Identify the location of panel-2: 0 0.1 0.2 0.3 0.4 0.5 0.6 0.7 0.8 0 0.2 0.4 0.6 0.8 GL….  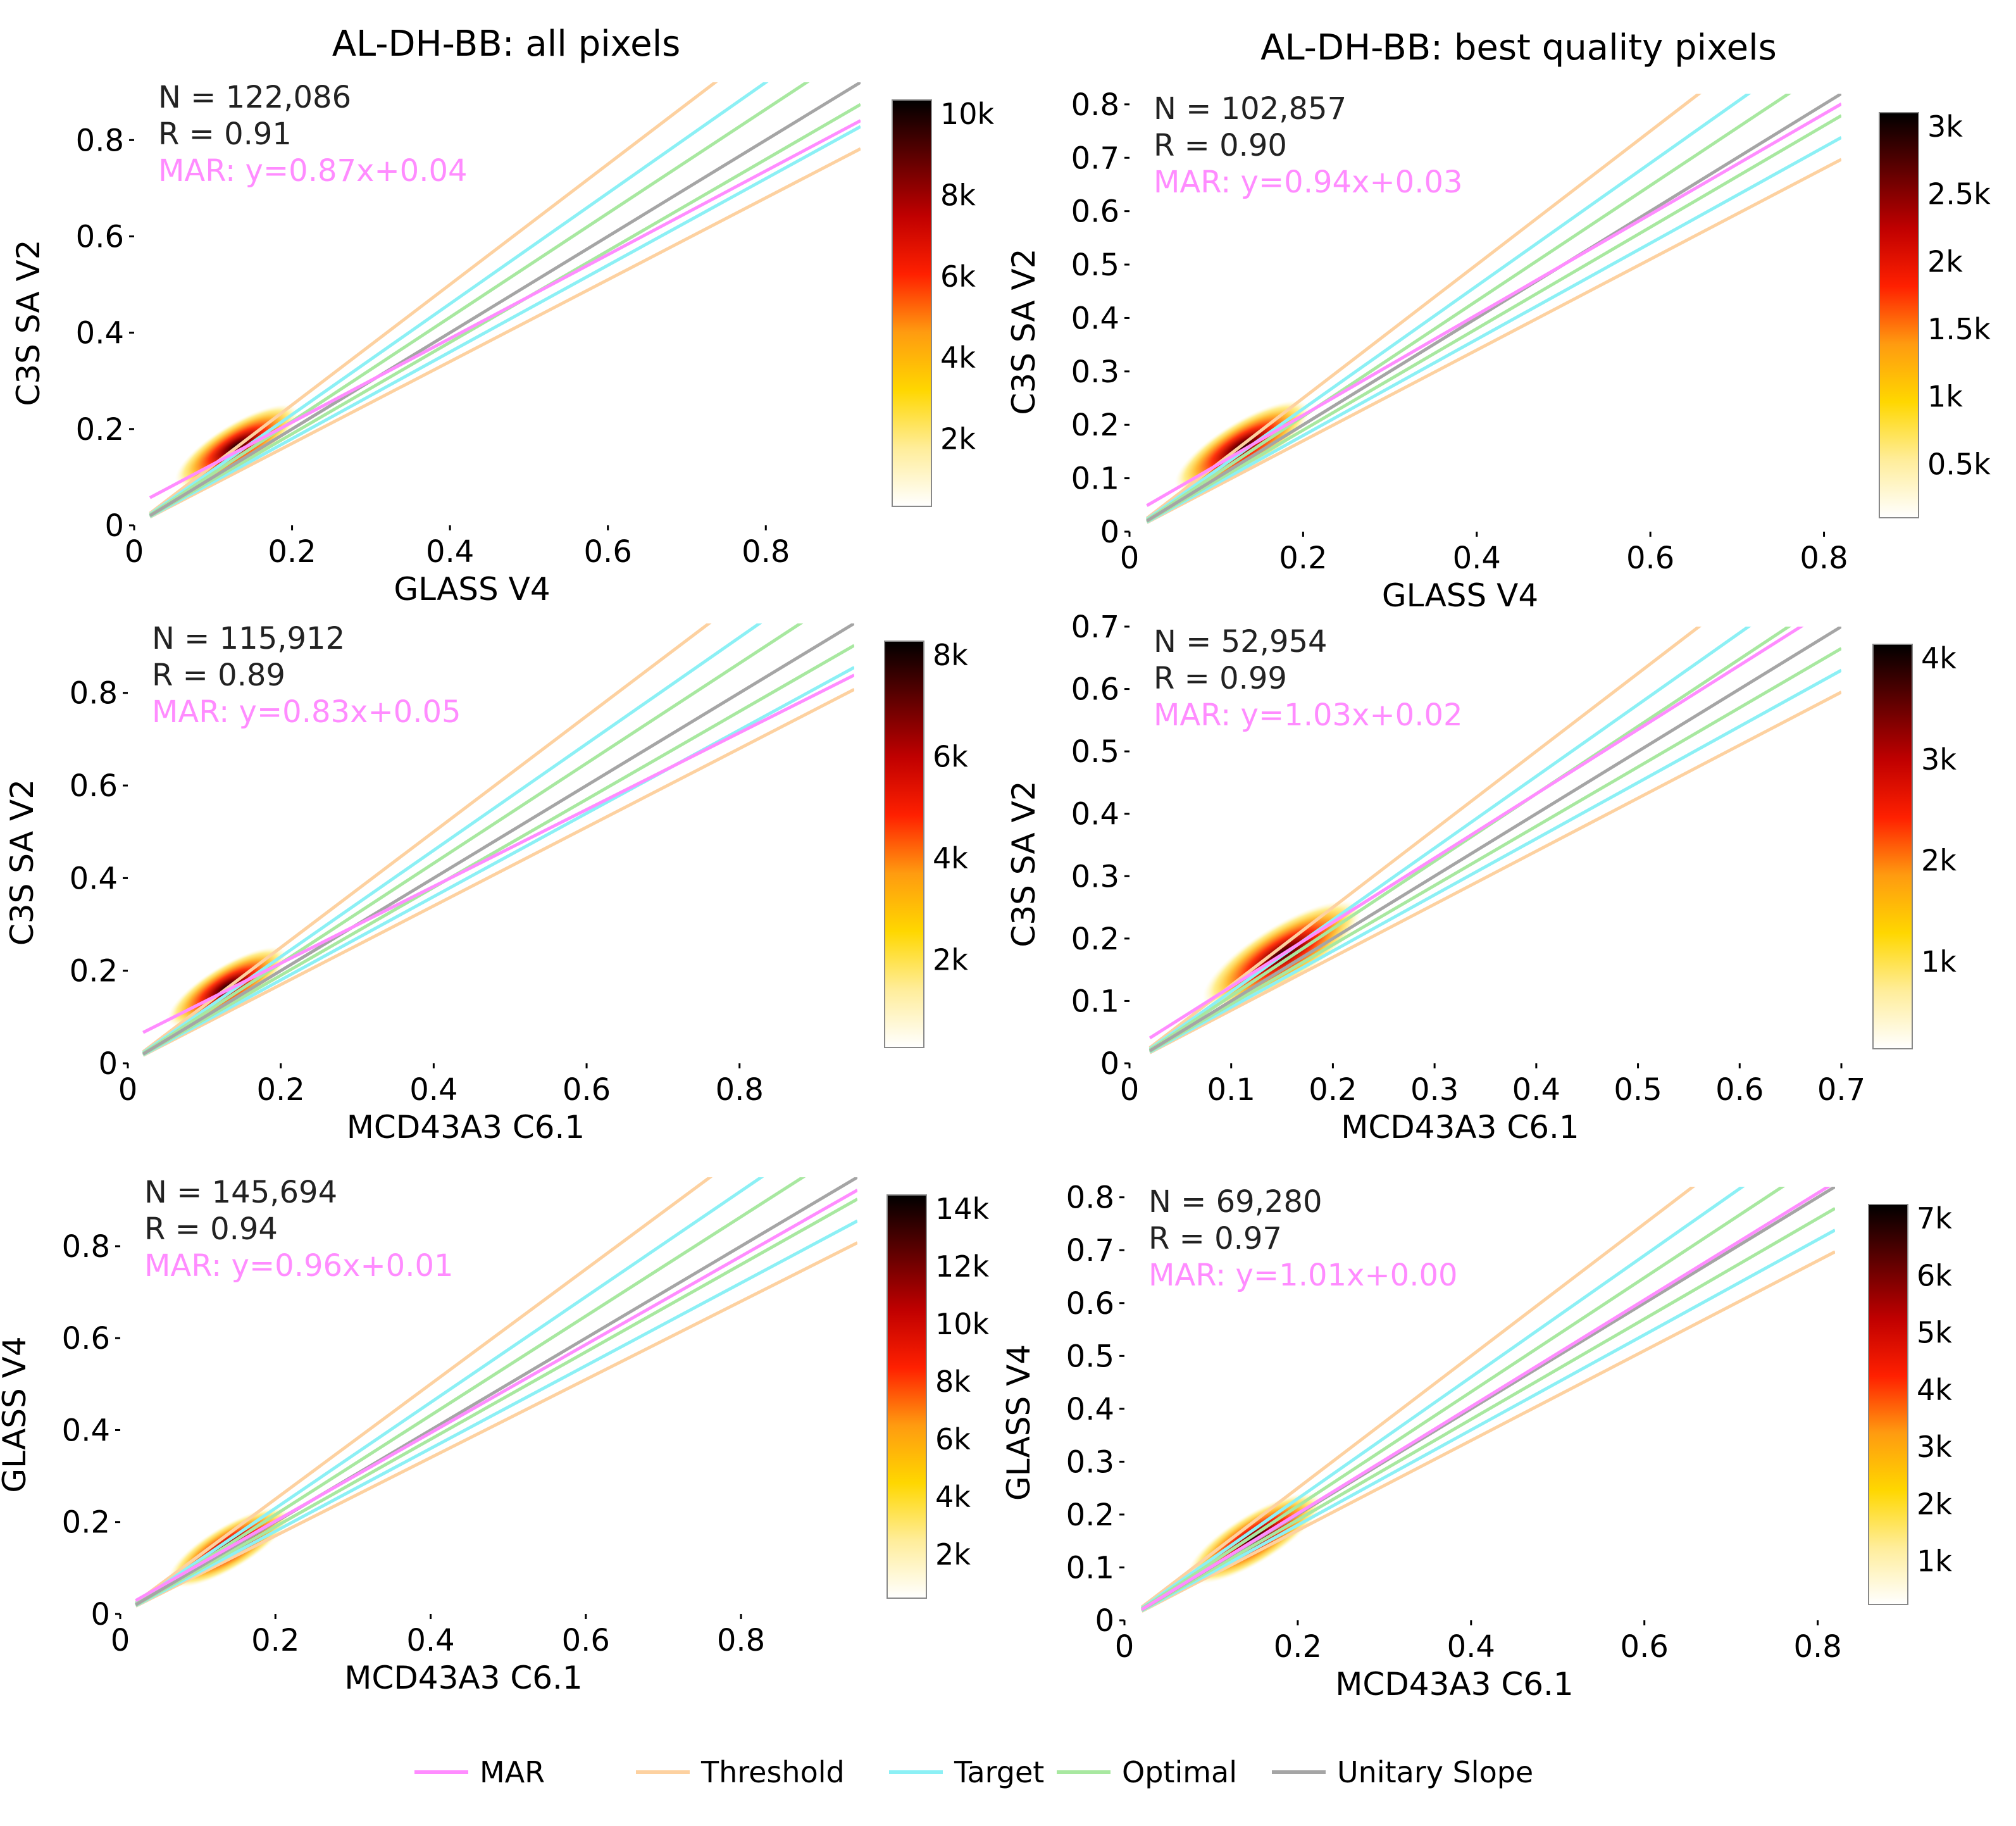
(1498, 350).